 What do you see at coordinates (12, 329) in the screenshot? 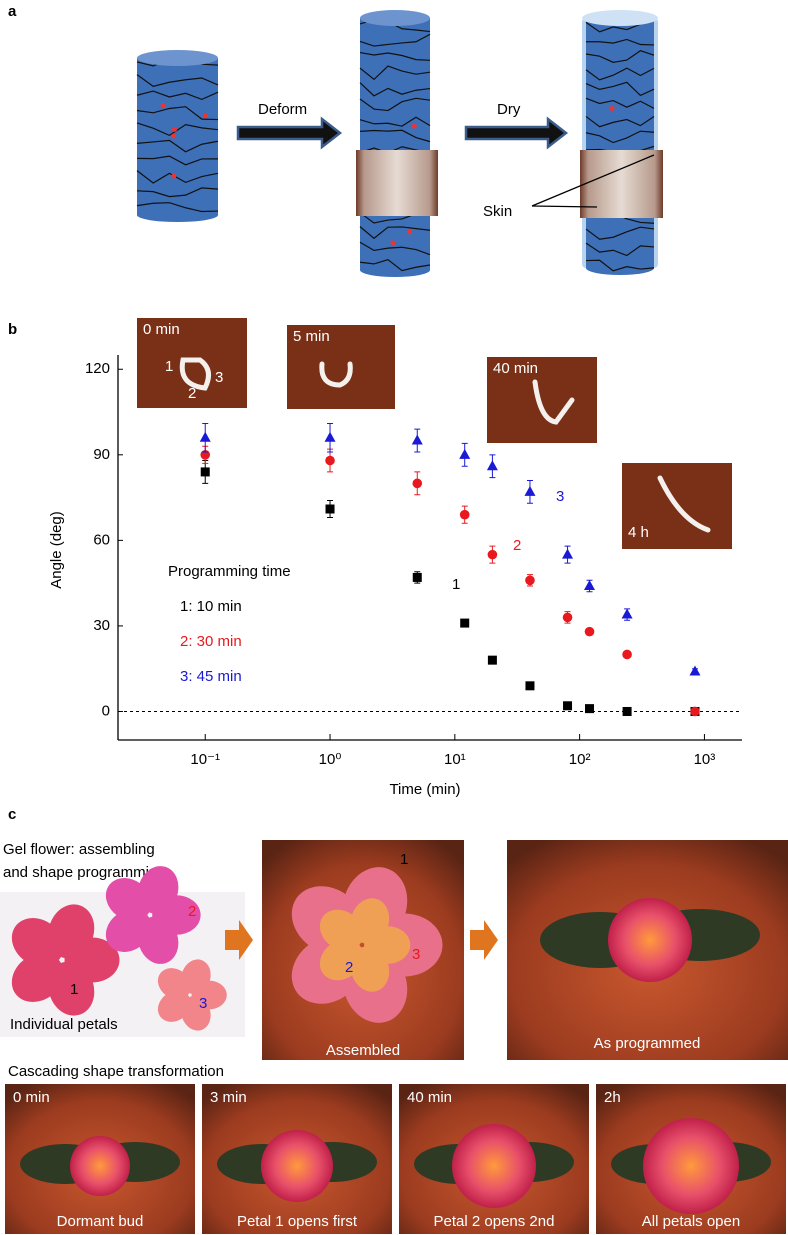
I see `label: b` at bounding box center [12, 329].